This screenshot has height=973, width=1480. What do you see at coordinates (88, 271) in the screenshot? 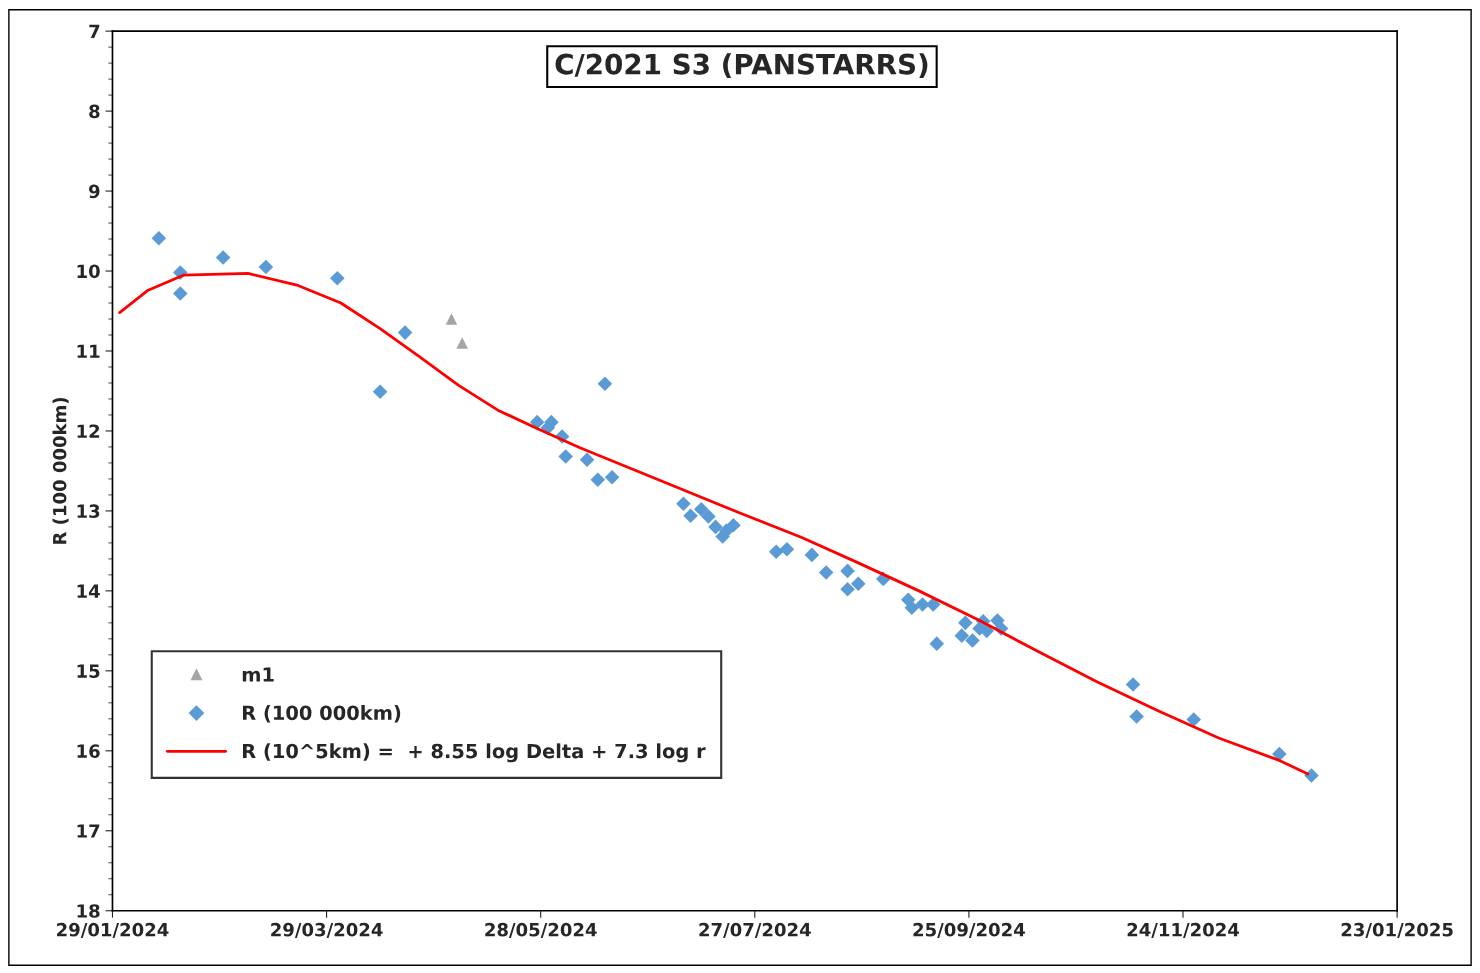
I see `y-tick-label: 10` at bounding box center [88, 271].